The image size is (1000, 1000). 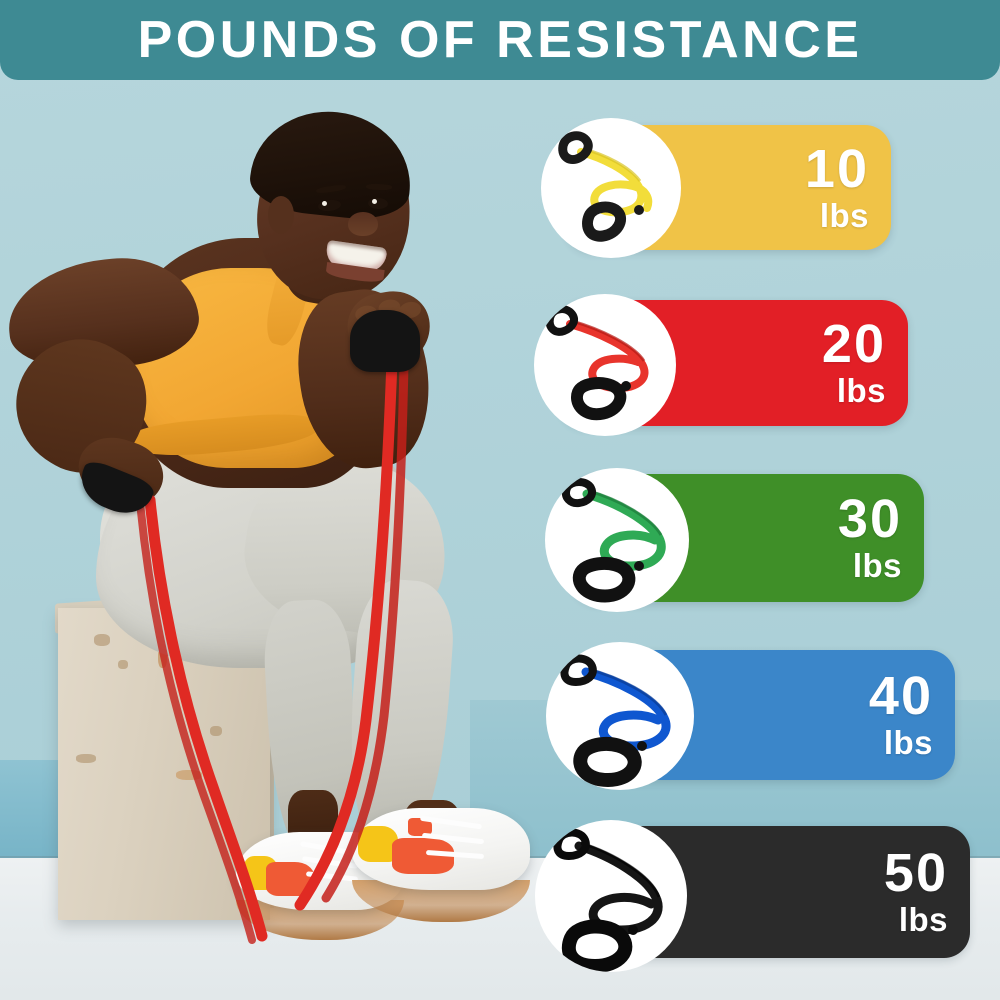 I want to click on band-icon-40lbs, so click(x=620, y=716).